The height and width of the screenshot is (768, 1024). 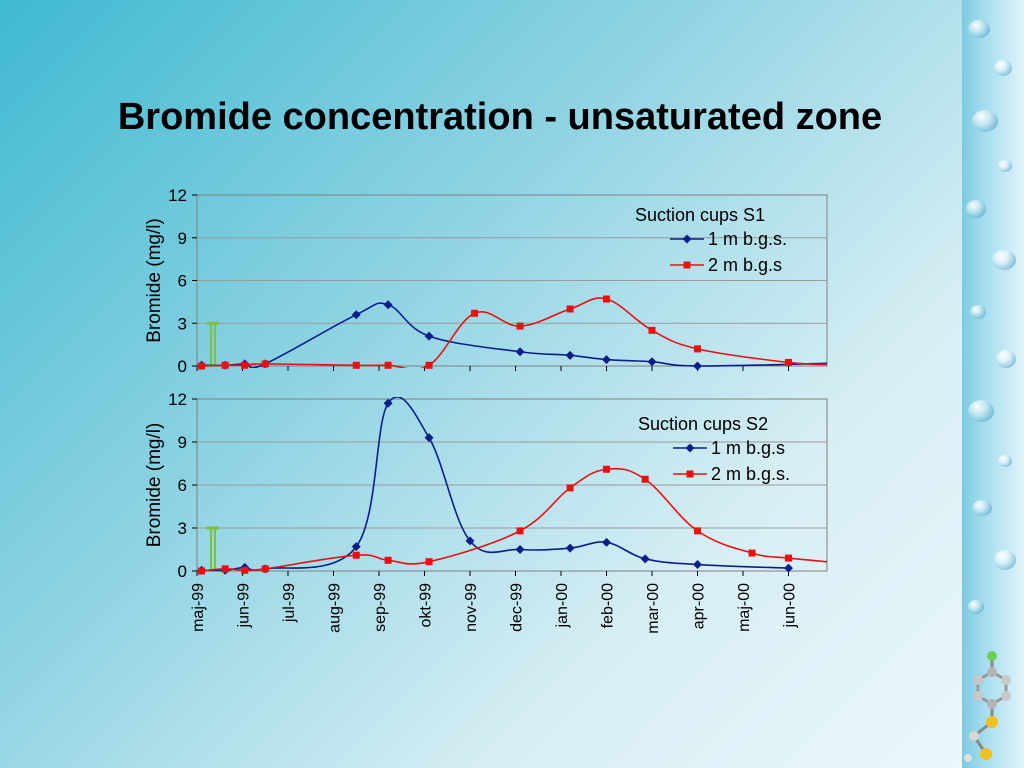 What do you see at coordinates (517, 607) in the screenshot?
I see `x-tick-label: dec-99` at bounding box center [517, 607].